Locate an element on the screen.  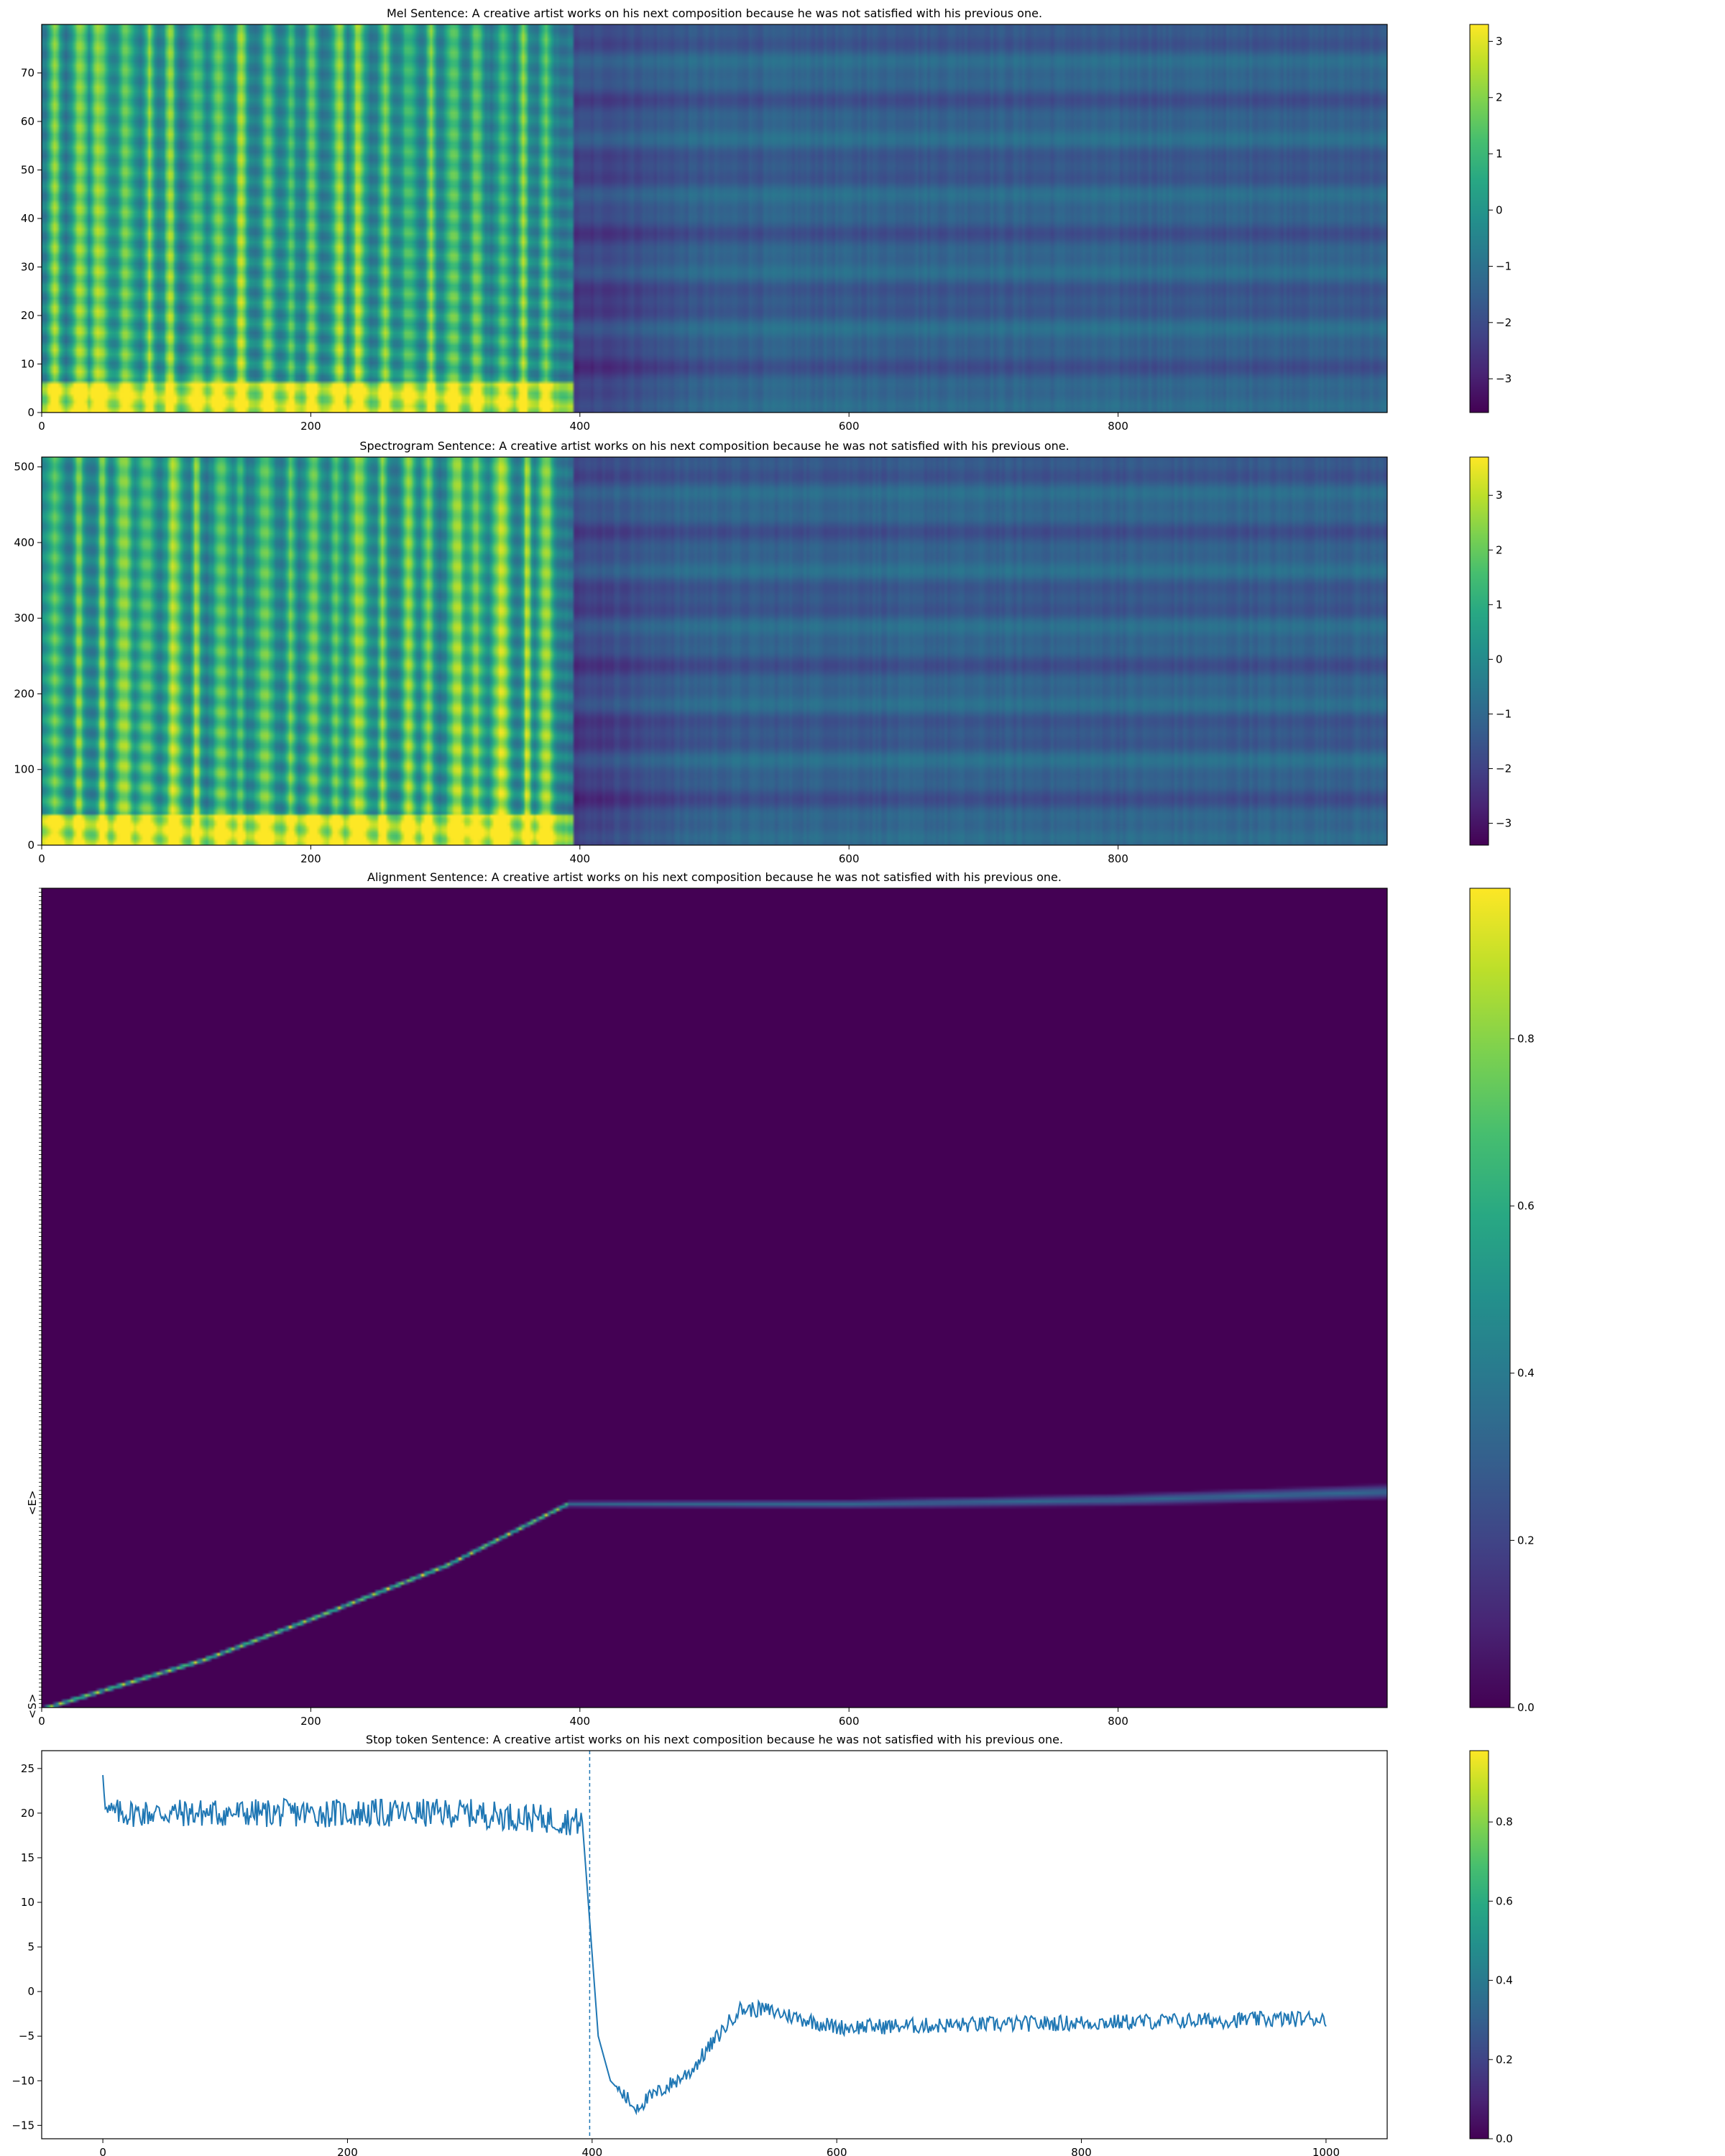
stop-token-xtick-label: 1000 is located at coordinates (1326, 2151).